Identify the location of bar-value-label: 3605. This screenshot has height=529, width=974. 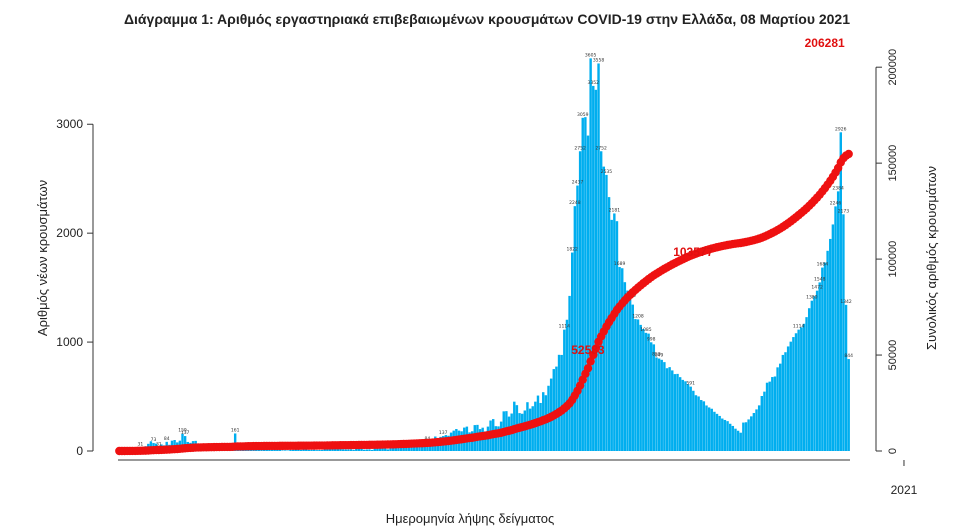
(591, 55).